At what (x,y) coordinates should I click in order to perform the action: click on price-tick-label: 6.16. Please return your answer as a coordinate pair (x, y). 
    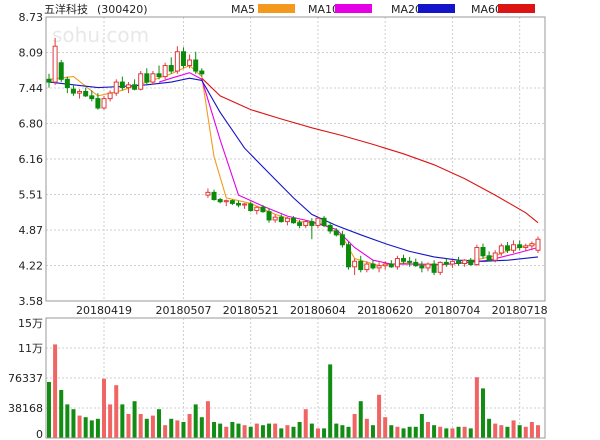
    Looking at the image, I should click on (31, 159).